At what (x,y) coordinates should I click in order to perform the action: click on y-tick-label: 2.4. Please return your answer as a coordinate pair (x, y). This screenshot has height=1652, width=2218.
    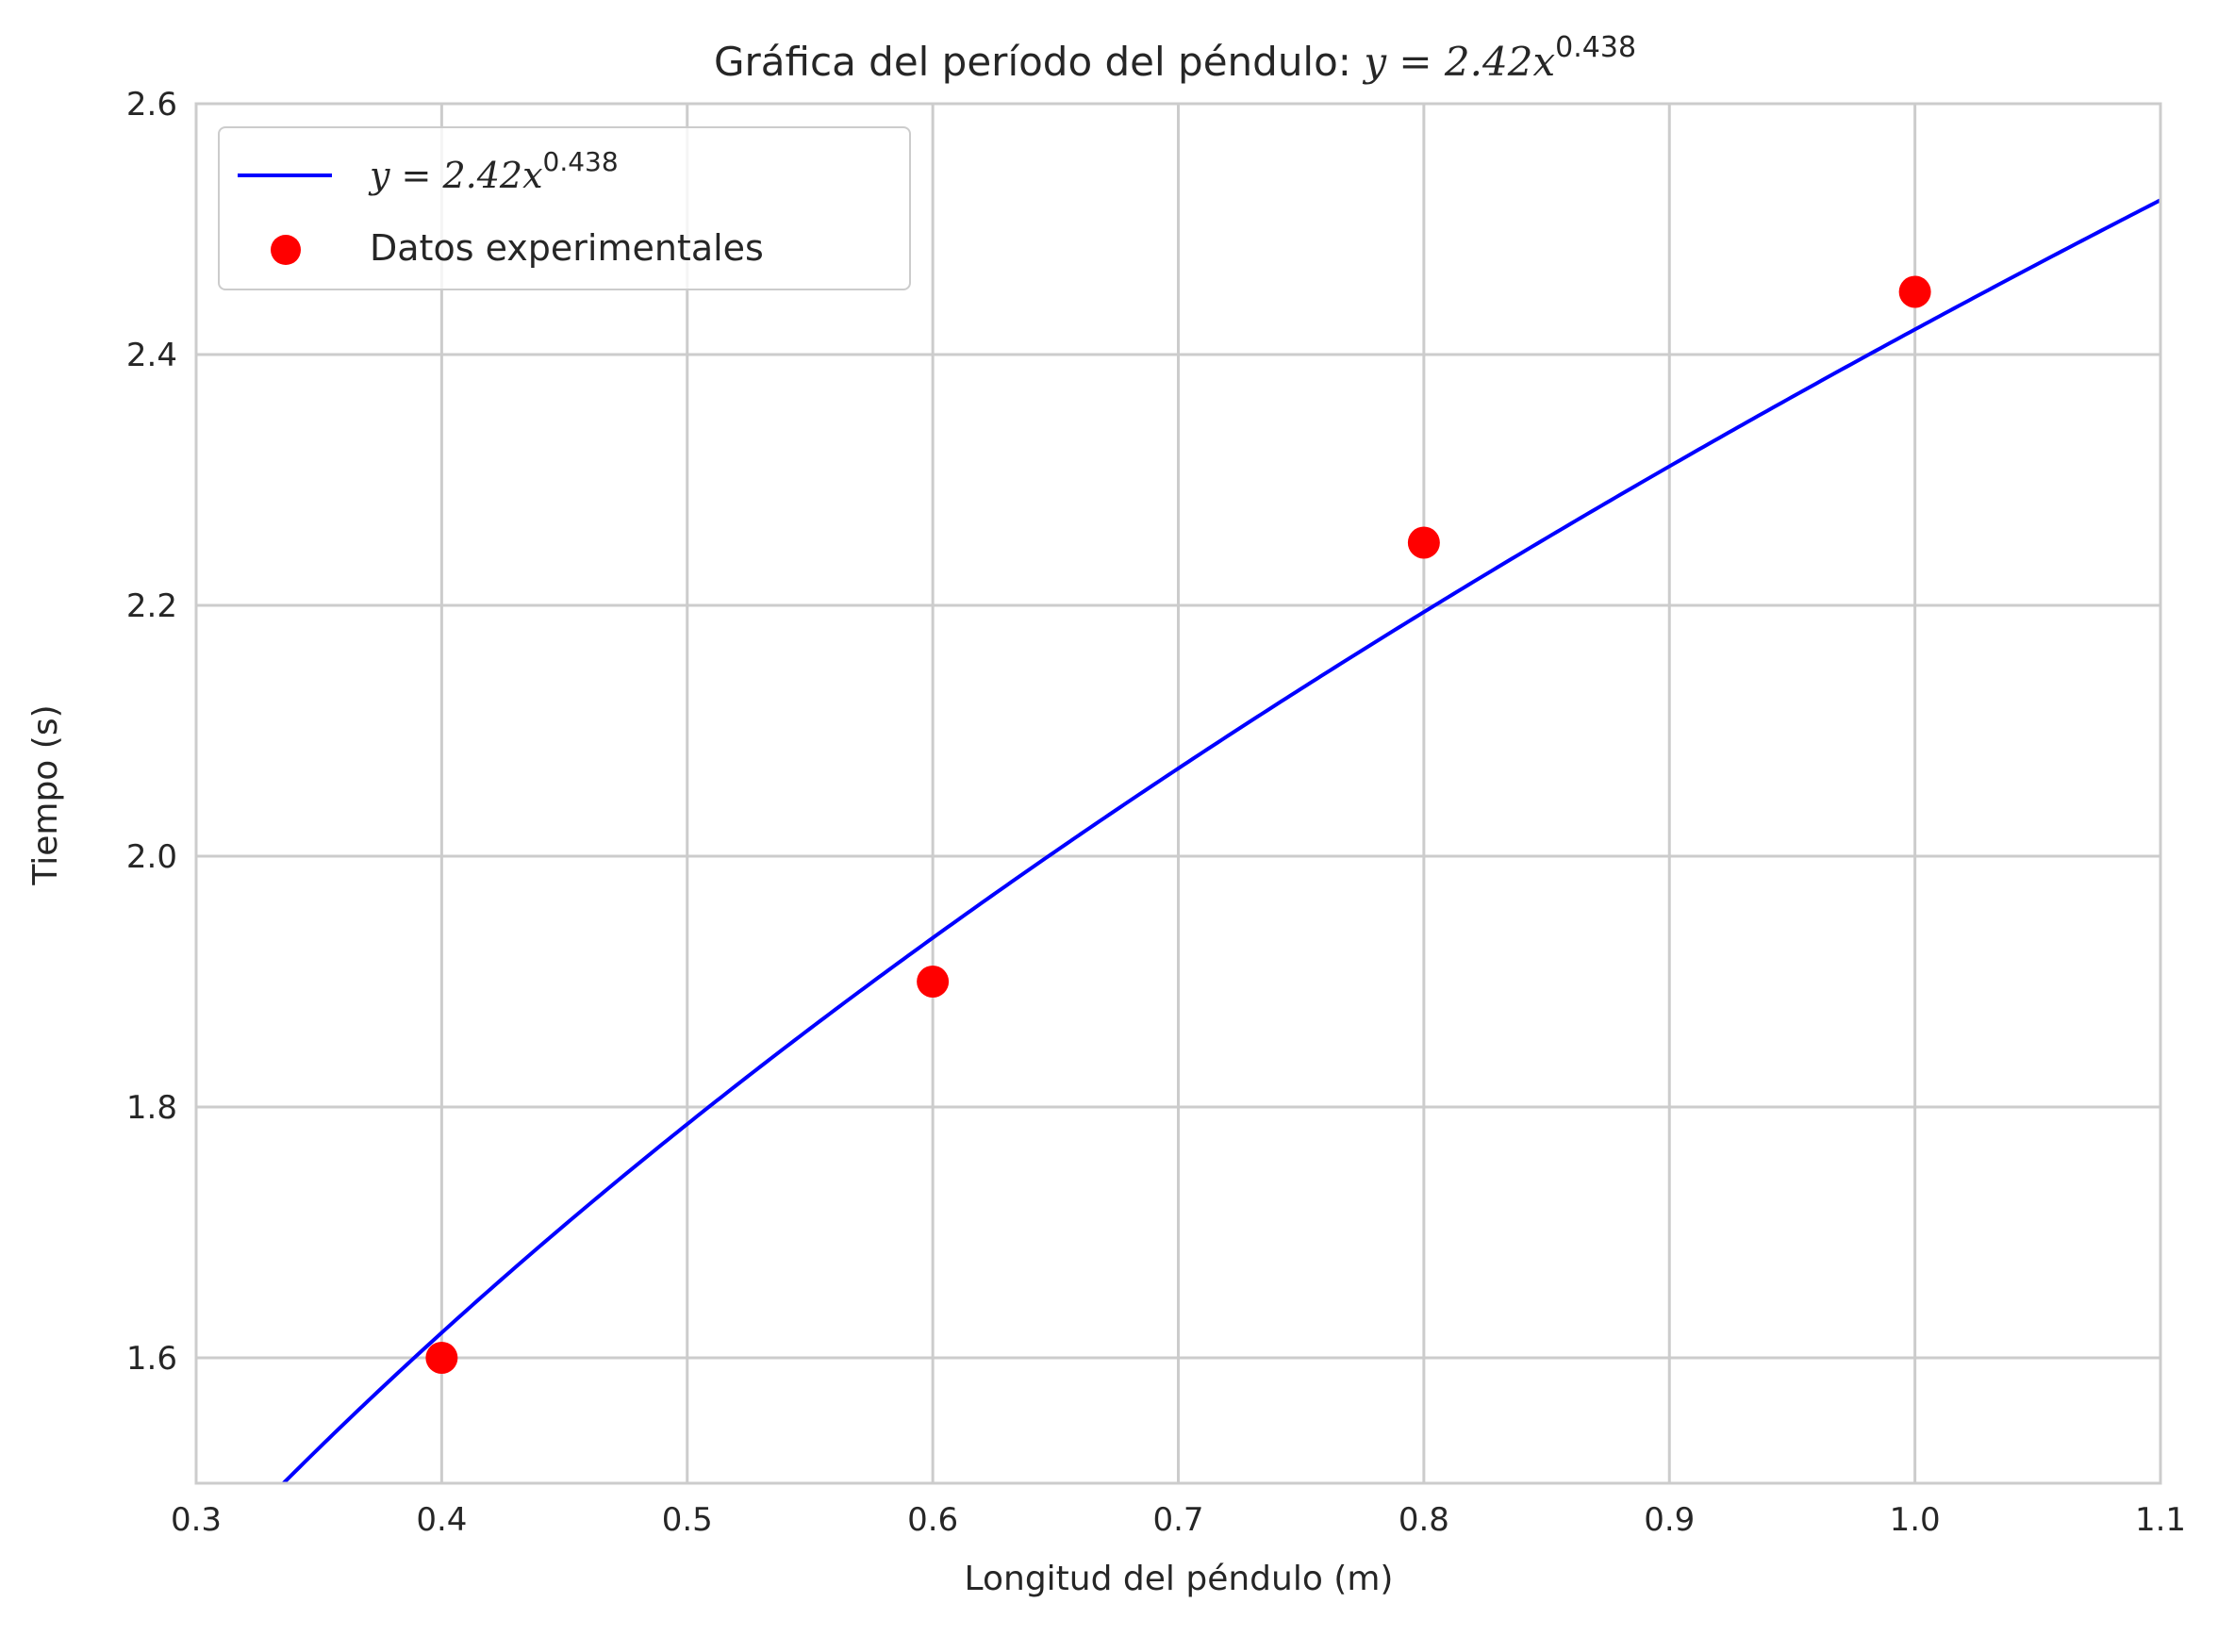
    Looking at the image, I should click on (151, 355).